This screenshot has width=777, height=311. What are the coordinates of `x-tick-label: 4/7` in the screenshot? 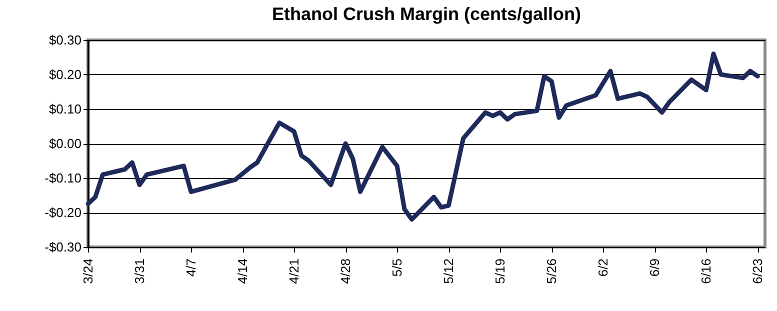 It's located at (191, 267).